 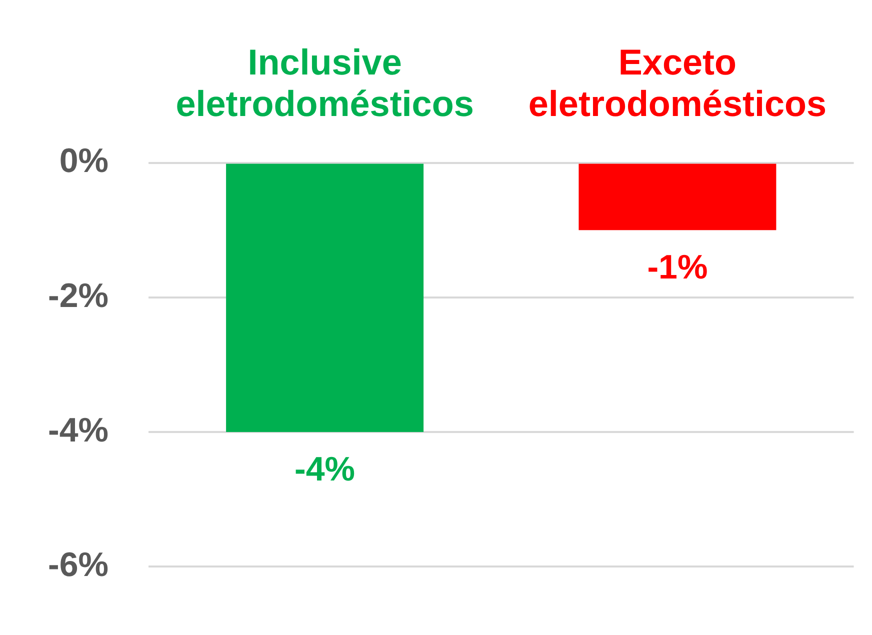 What do you see at coordinates (325, 83) in the screenshot?
I see `x-tick-label: Inclusive eletrodomésticos` at bounding box center [325, 83].